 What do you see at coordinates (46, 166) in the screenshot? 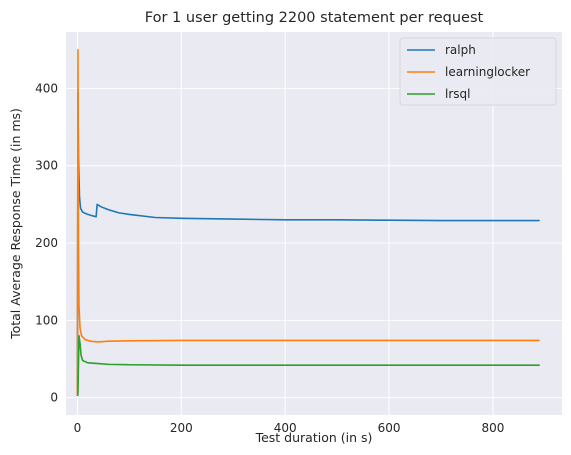
I see `y-tick-label-3: 300` at bounding box center [46, 166].